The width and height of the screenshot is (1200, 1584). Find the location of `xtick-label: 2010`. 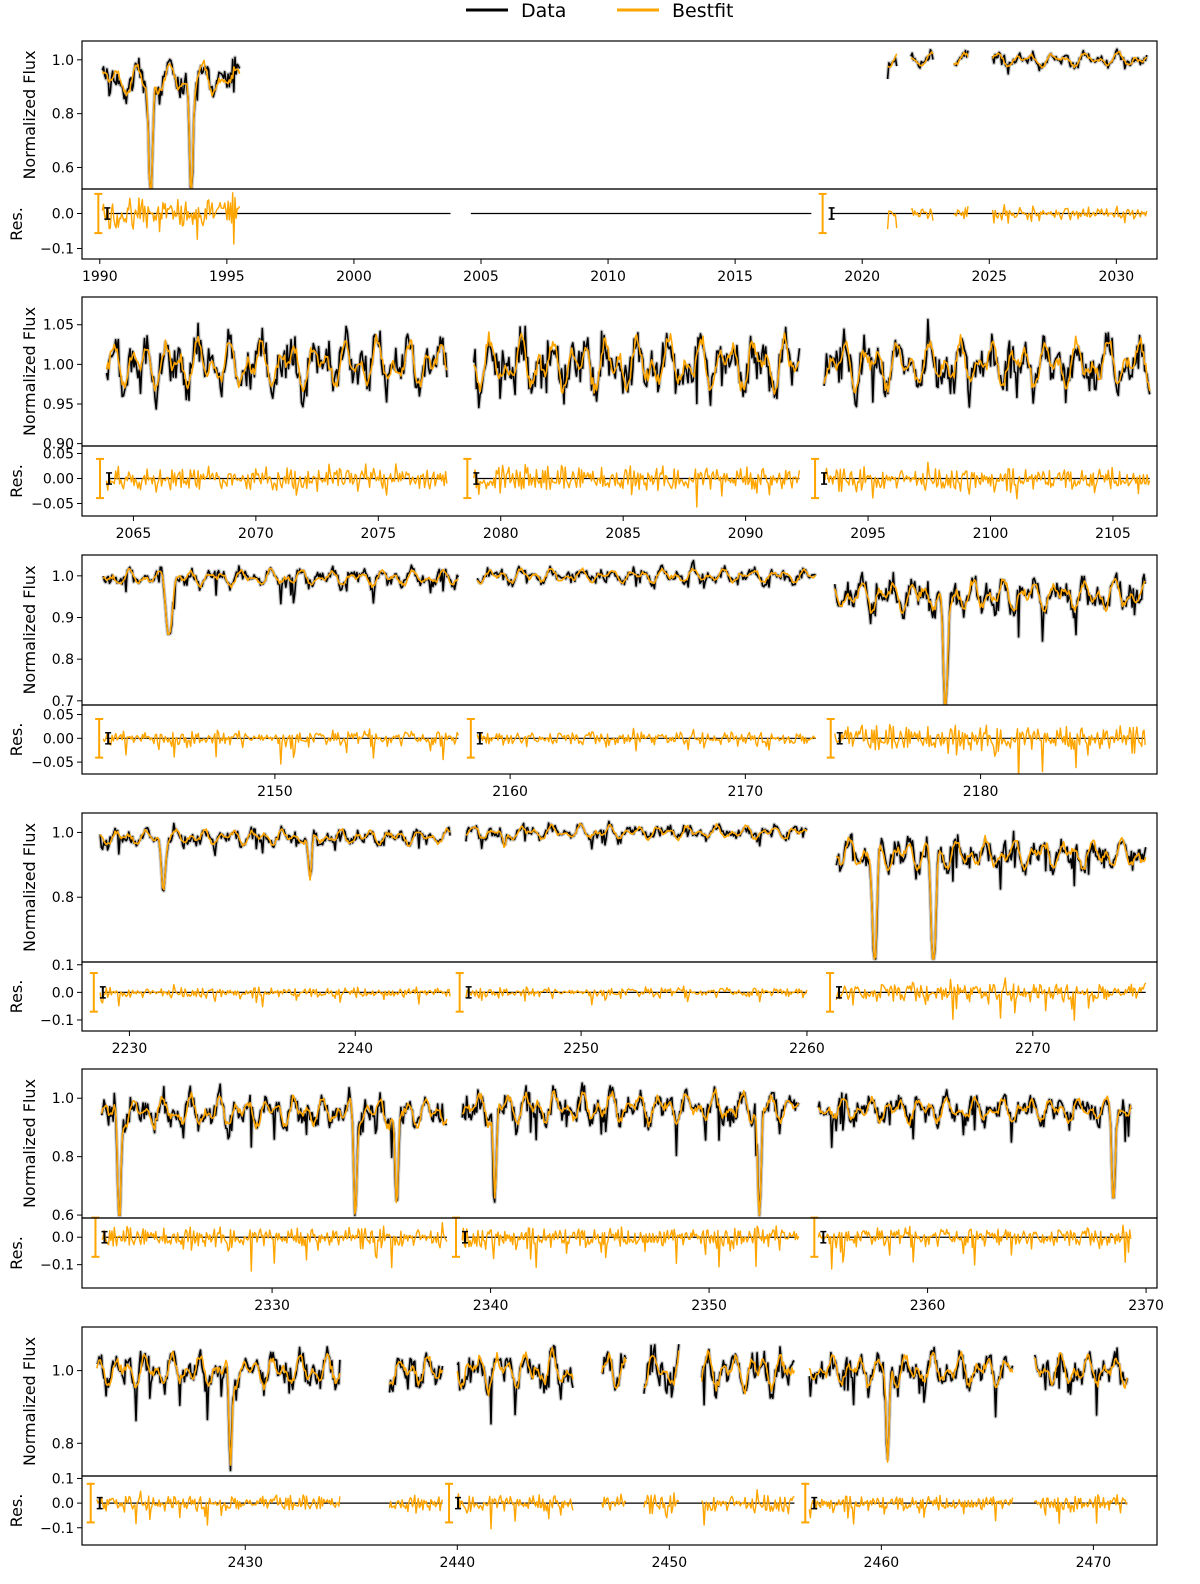

xtick-label: 2010 is located at coordinates (608, 277).